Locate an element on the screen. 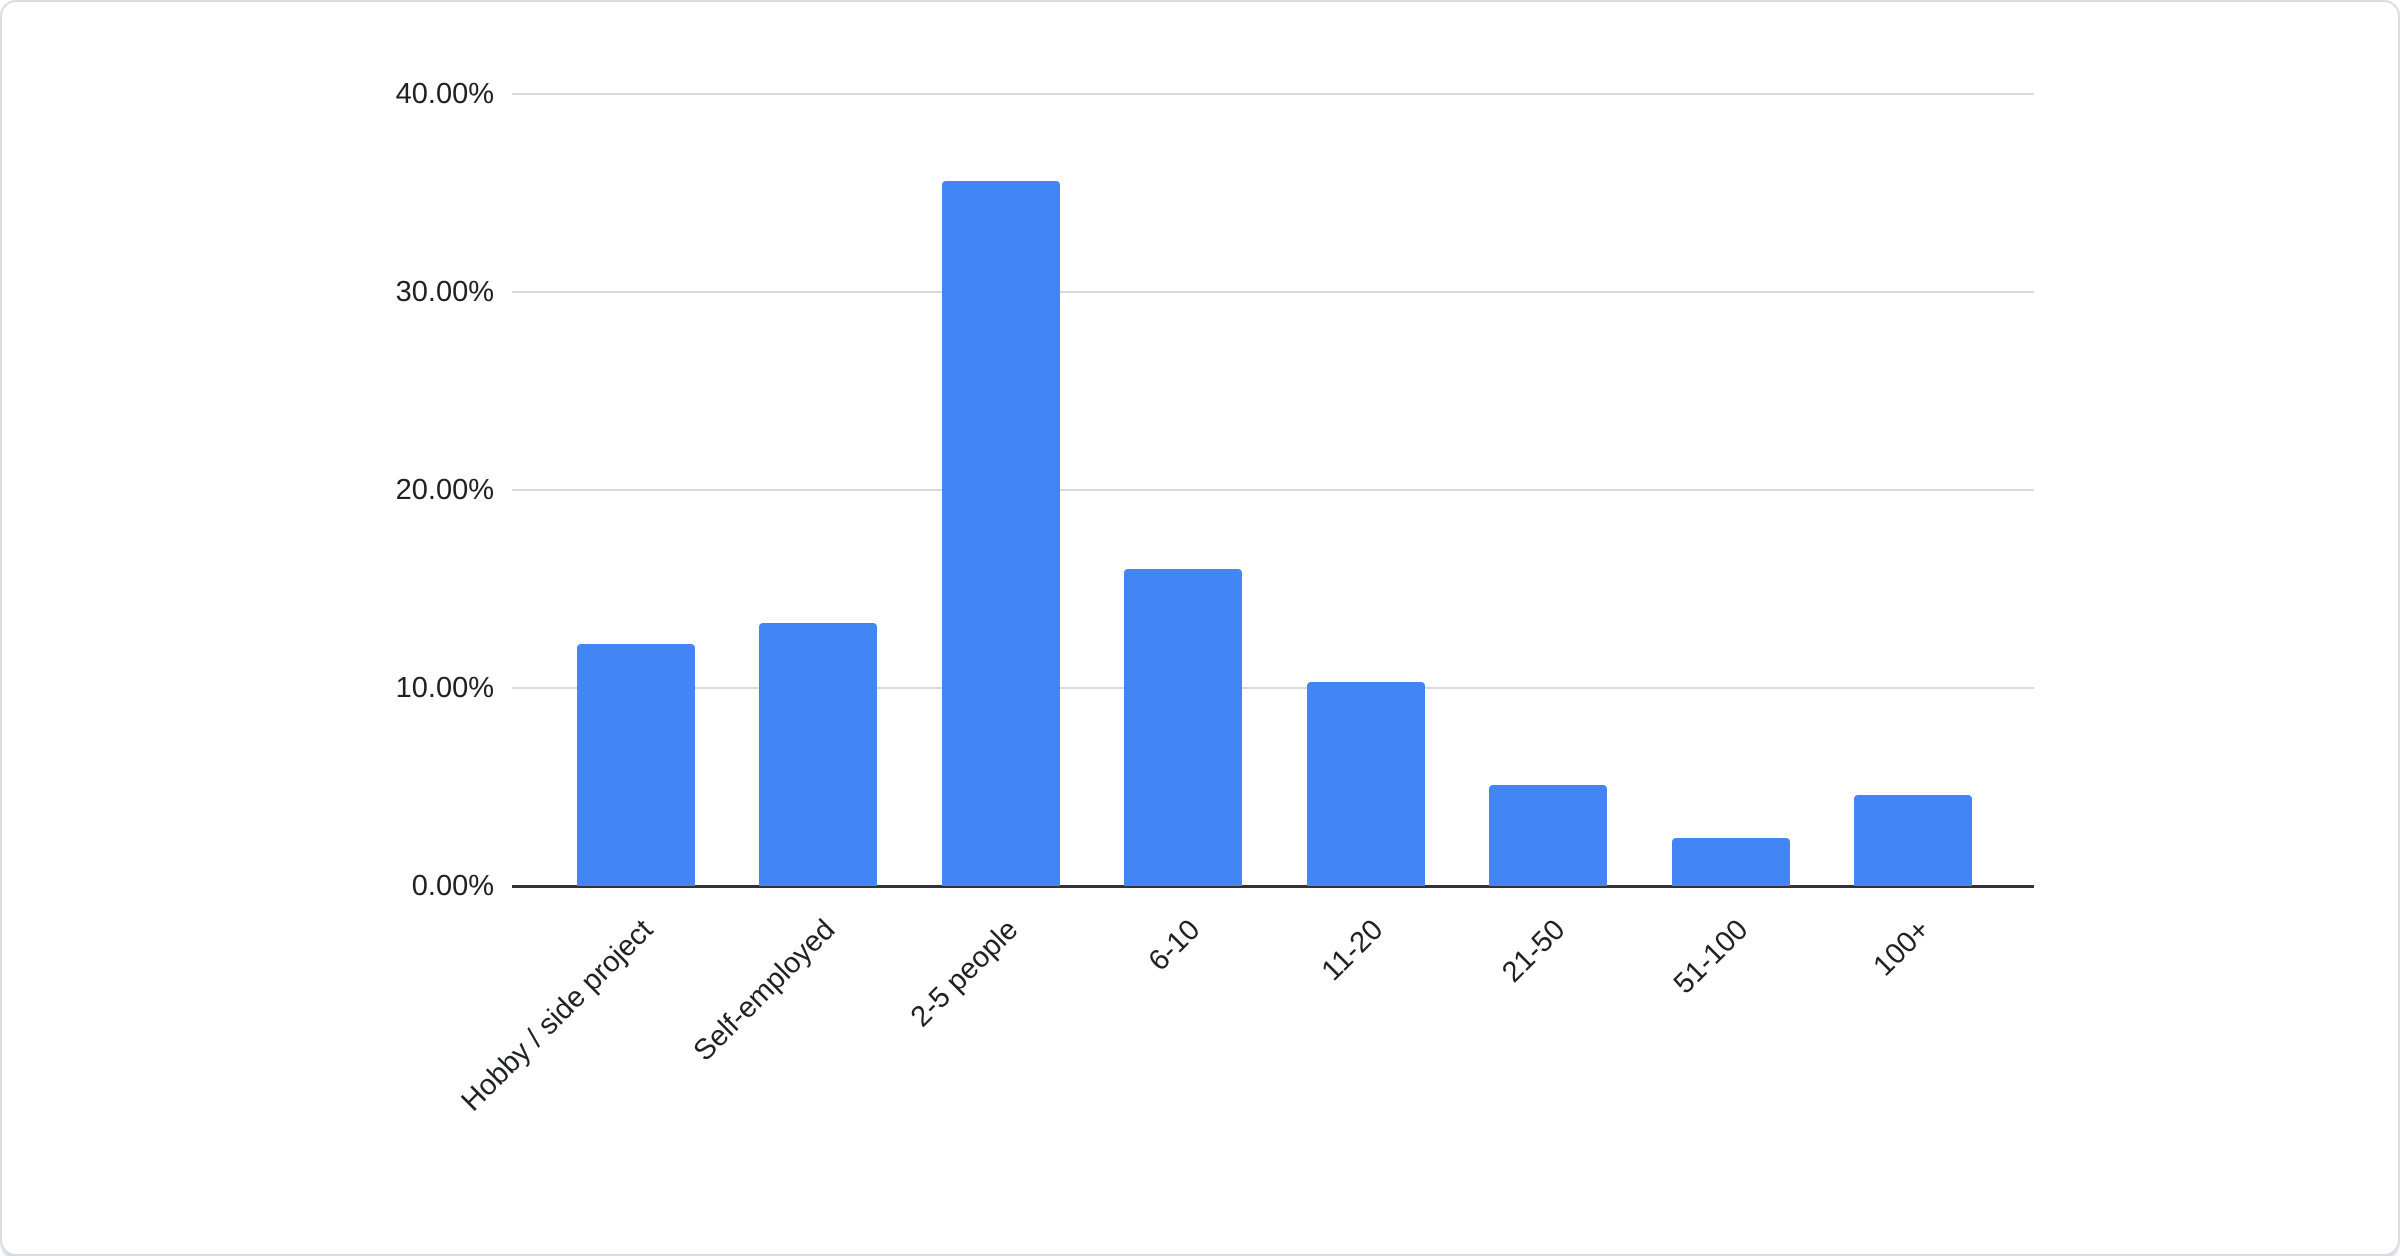 The width and height of the screenshot is (2400, 1256). x-axis-category-label: Hobby / side project is located at coordinates (557, 1015).